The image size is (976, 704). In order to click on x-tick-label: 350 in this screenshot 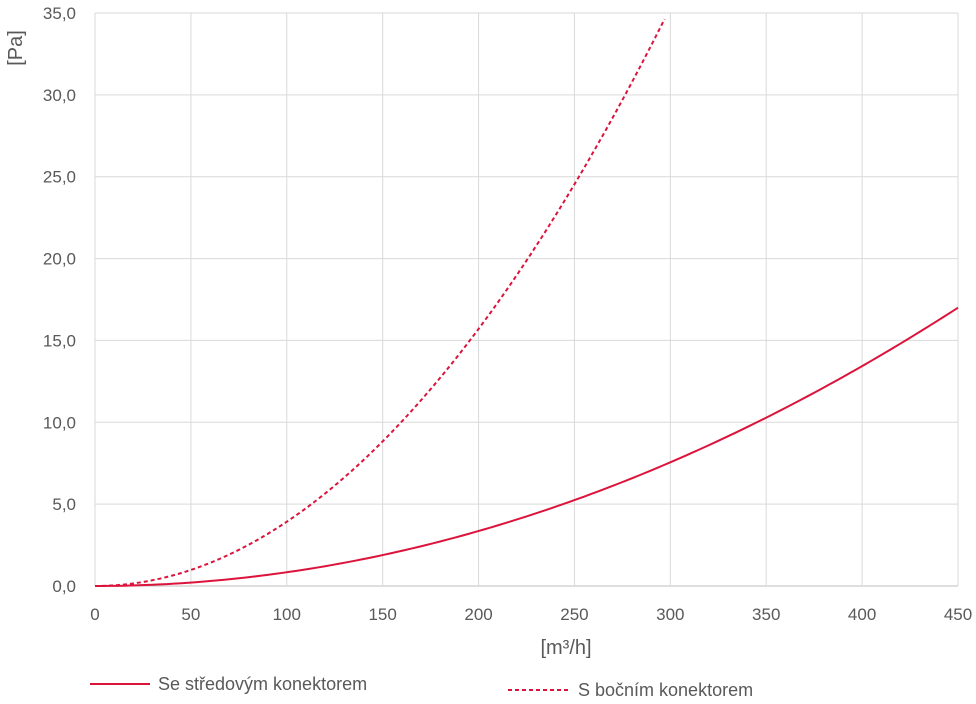, I will do `click(766, 614)`.